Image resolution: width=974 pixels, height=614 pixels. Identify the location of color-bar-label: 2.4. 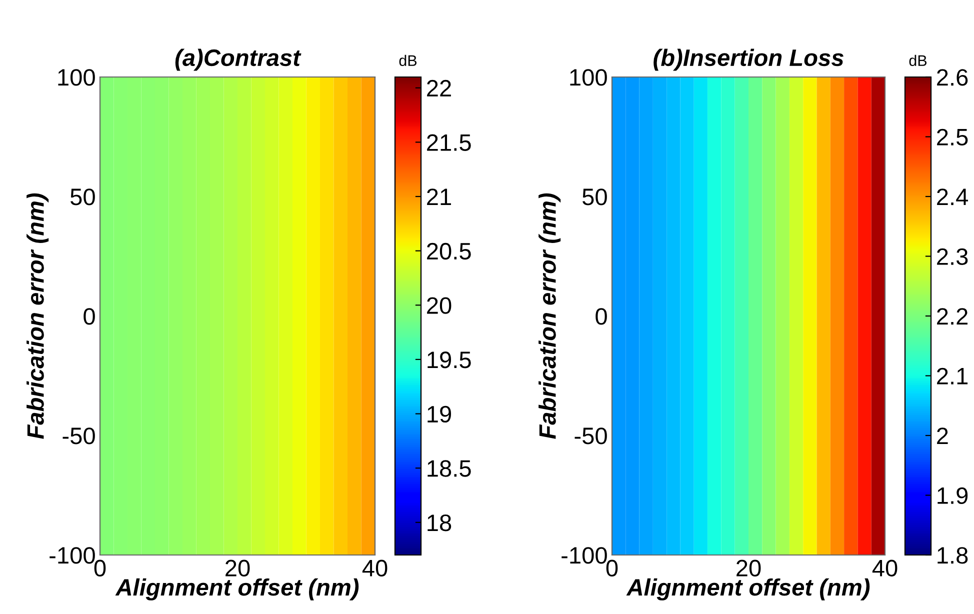
(952, 197).